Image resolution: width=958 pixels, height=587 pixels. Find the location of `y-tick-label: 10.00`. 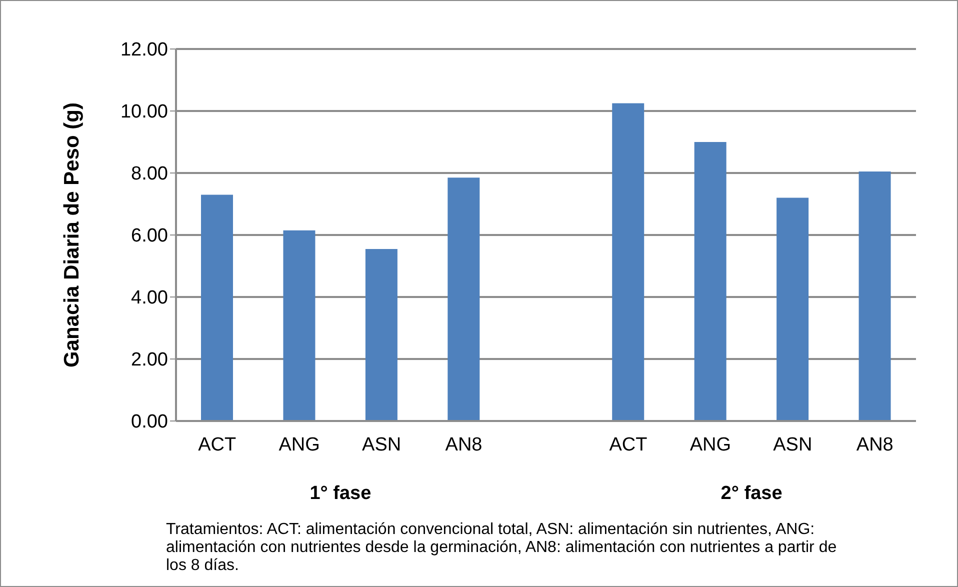

y-tick-label: 10.00 is located at coordinates (144, 112).